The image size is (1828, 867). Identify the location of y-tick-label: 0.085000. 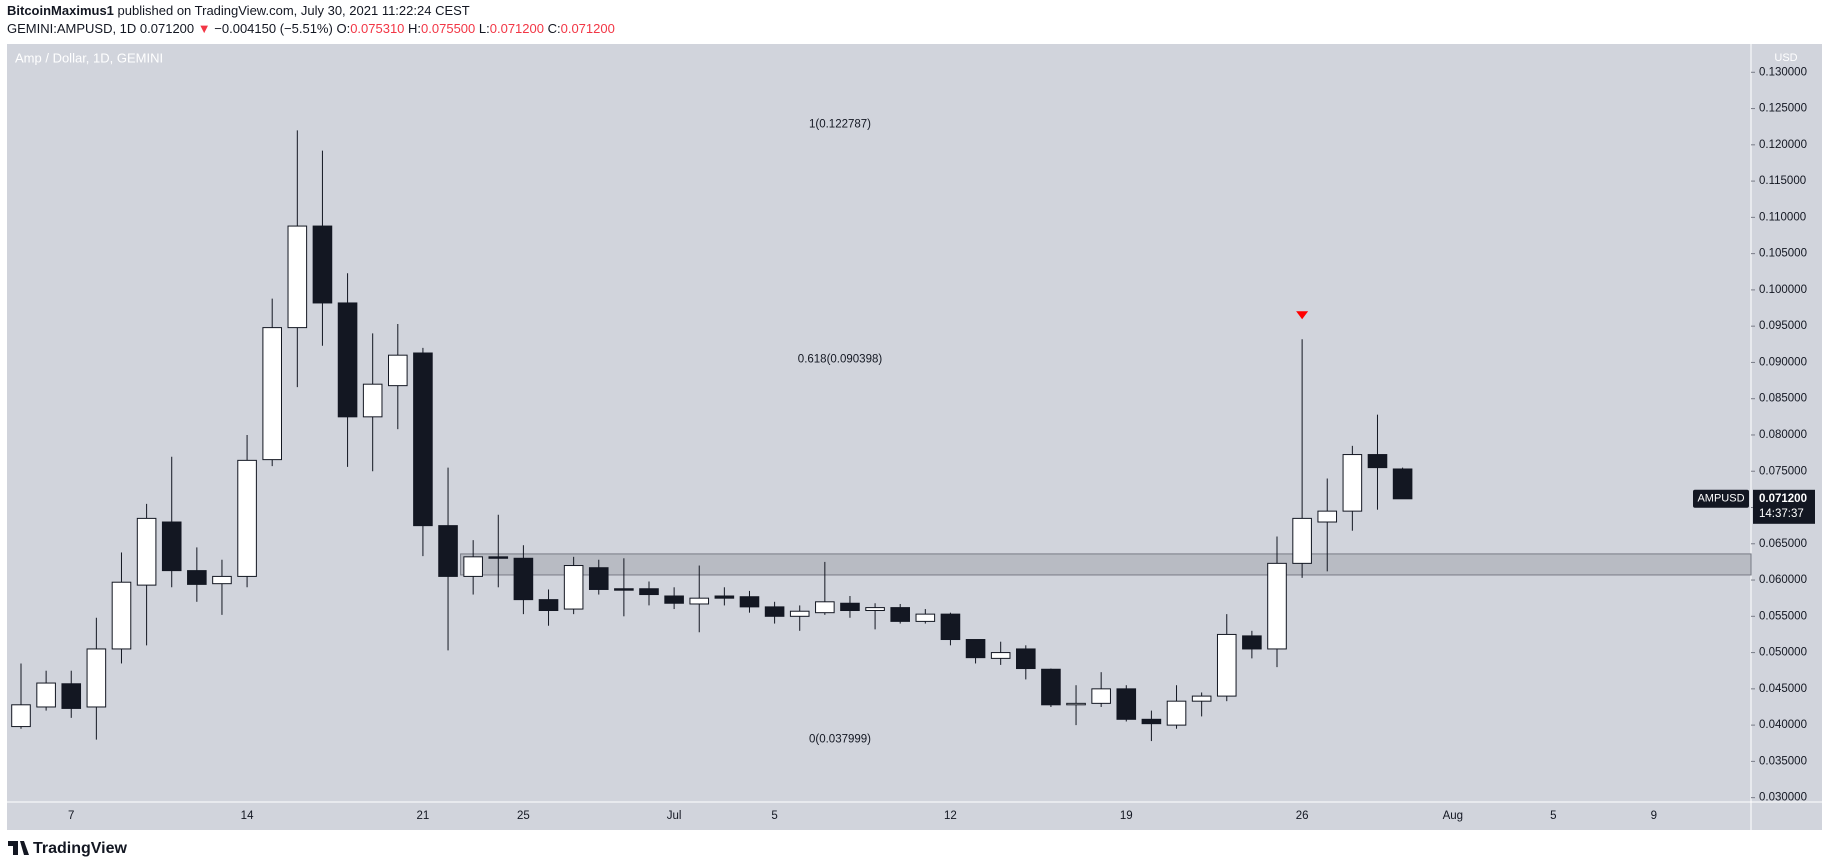
(1783, 399).